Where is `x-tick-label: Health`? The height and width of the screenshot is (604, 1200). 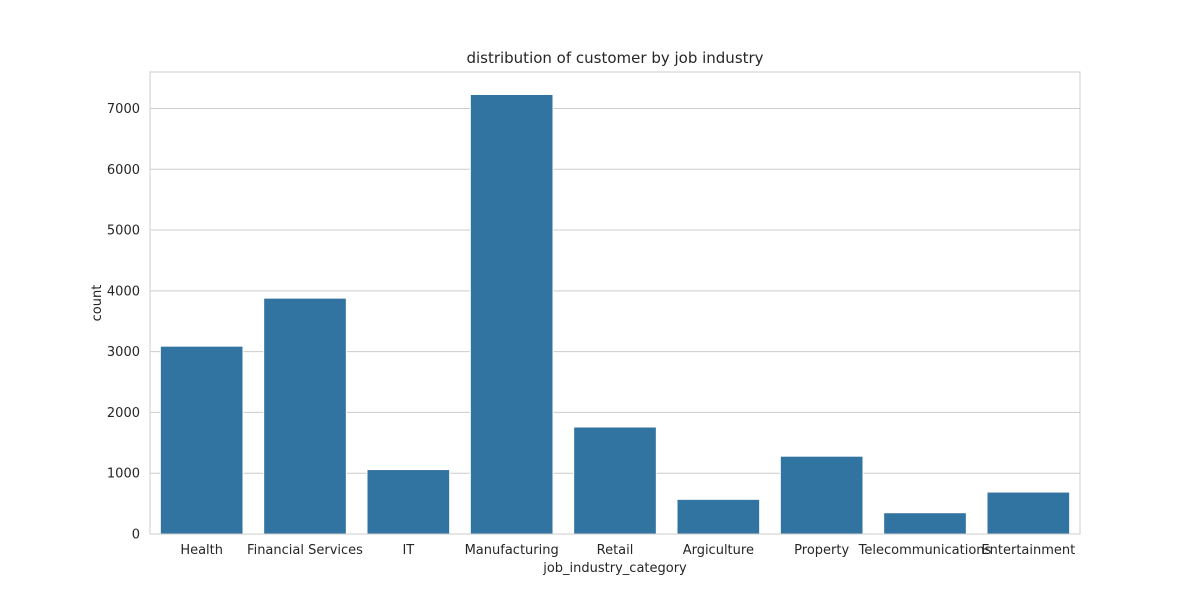
x-tick-label: Health is located at coordinates (201, 550).